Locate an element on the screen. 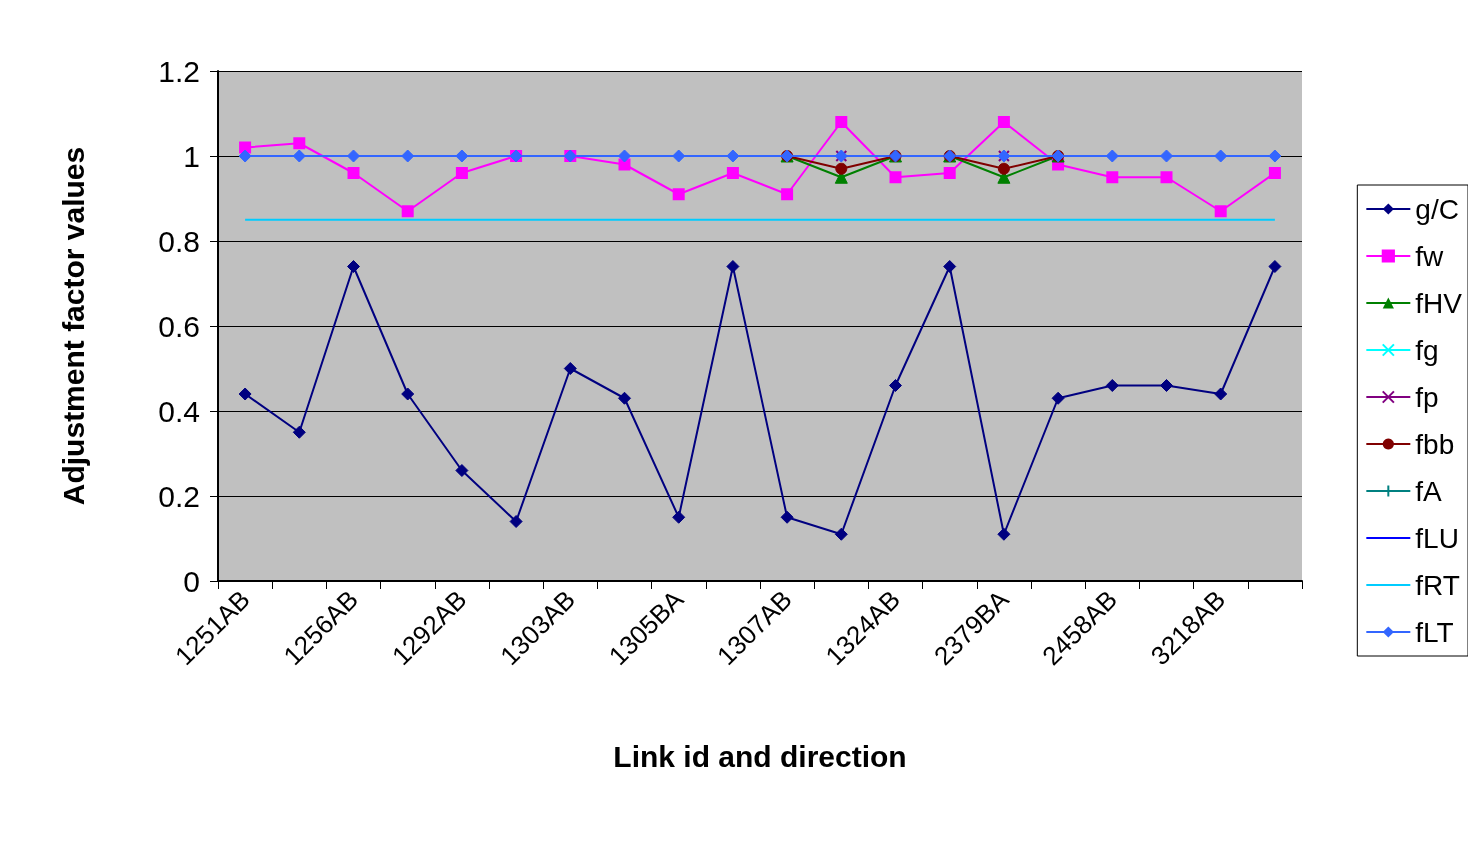 The width and height of the screenshot is (1476, 841). legend-label: fA is located at coordinates (1429, 491).